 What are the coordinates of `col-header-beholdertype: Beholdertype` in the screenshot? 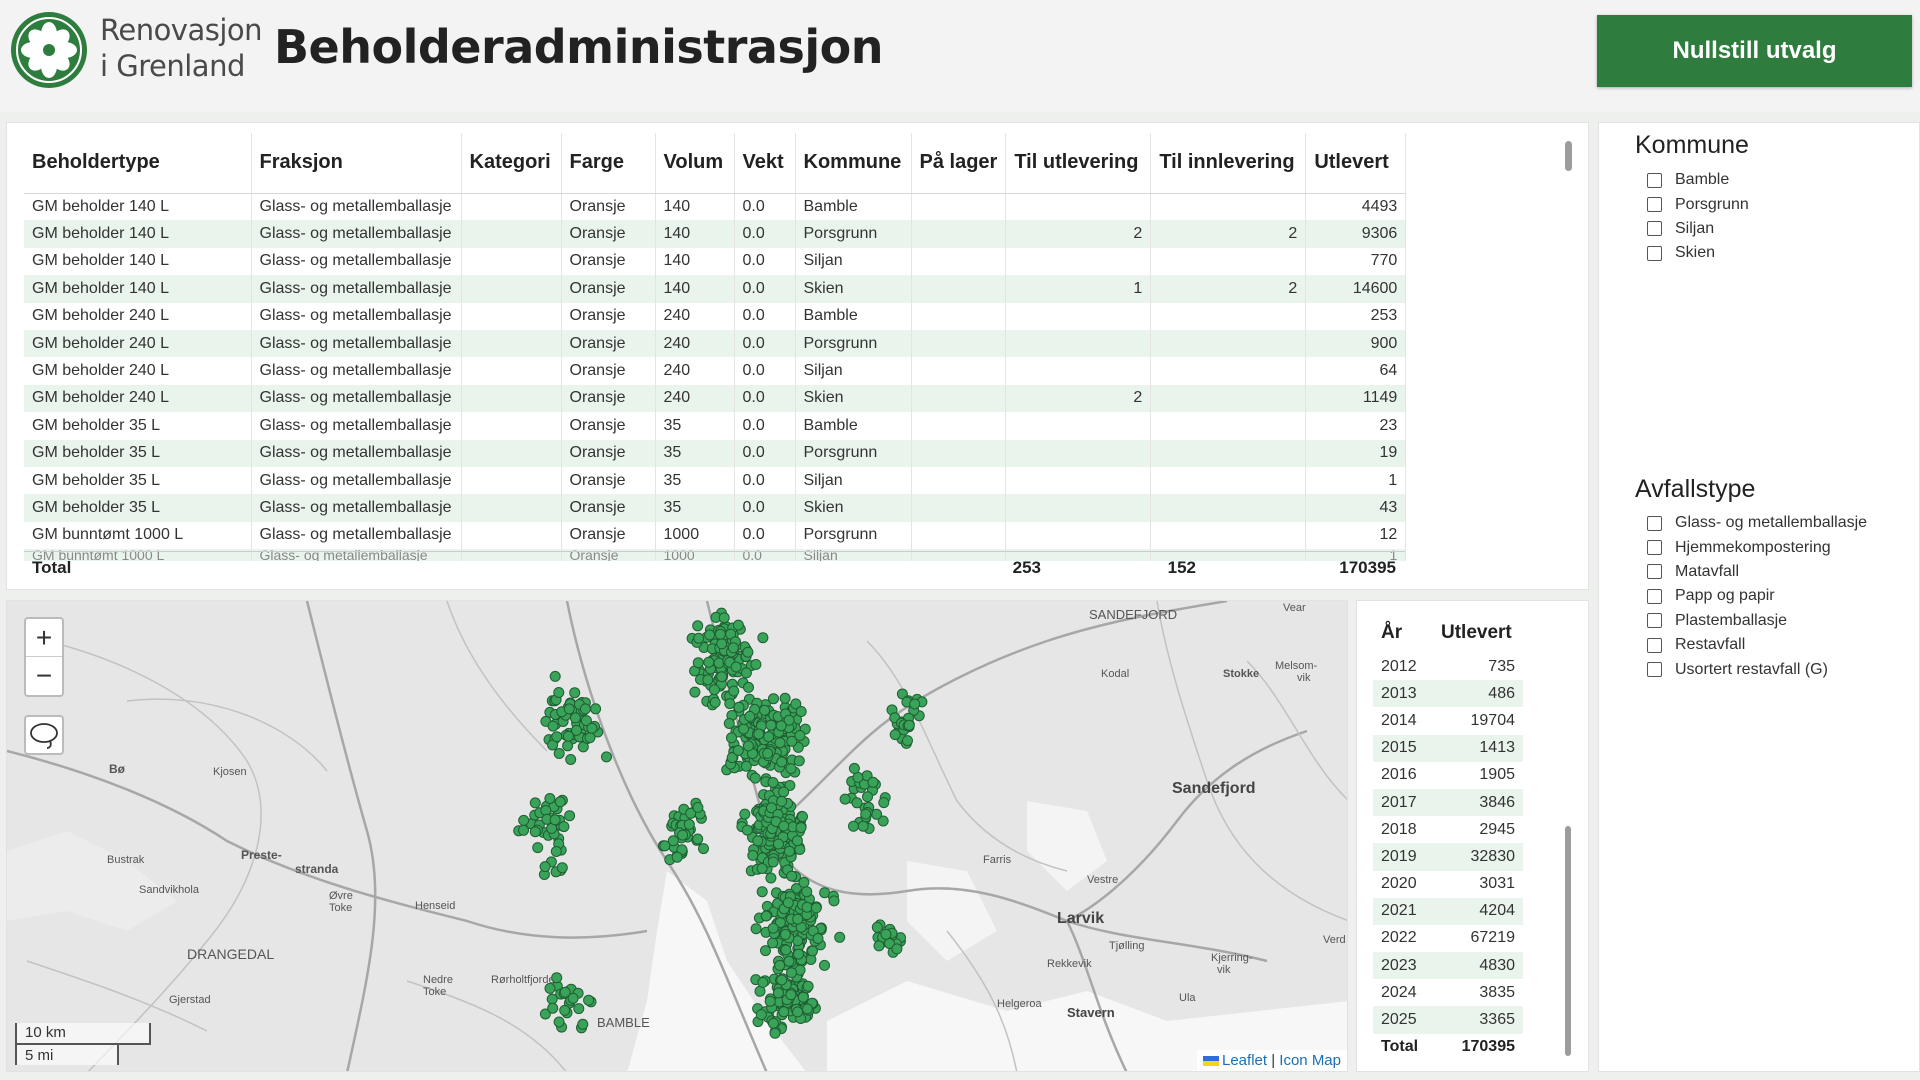 It's located at (138, 163).